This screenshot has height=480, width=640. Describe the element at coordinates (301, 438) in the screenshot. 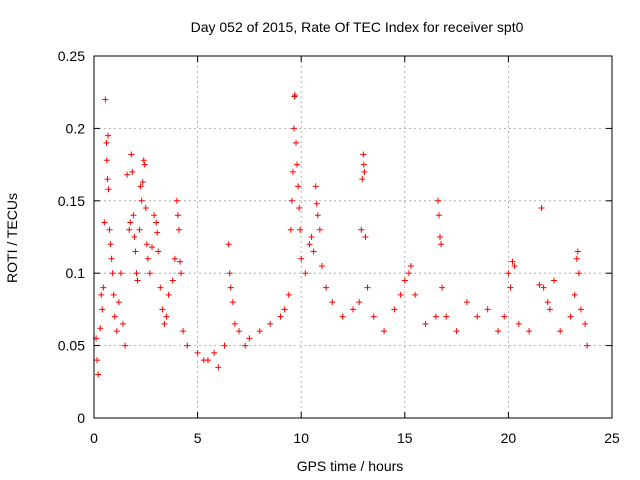

I see `x-tick-label: 10` at that location.